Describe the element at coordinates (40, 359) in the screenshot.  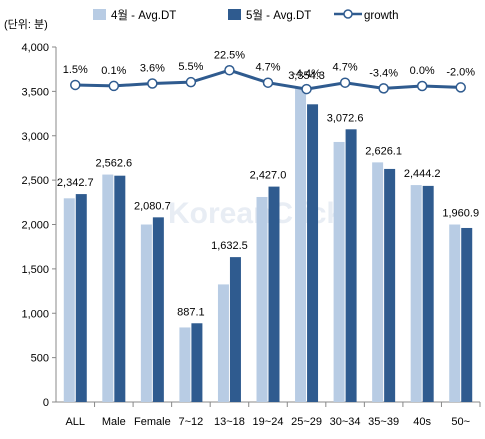
I see `y-tick-label: 500` at that location.